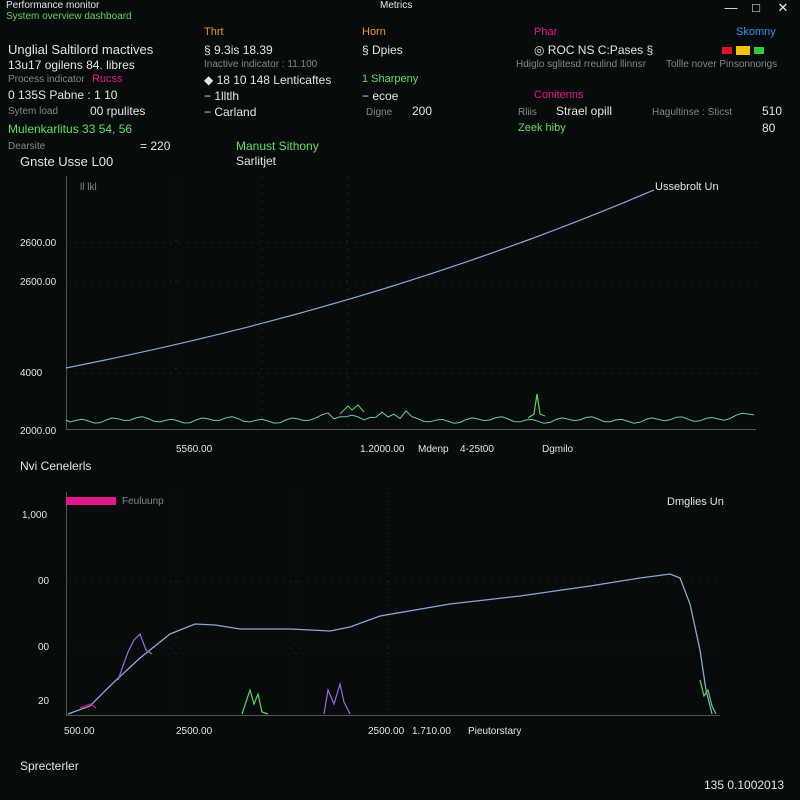 The height and width of the screenshot is (800, 800). What do you see at coordinates (756, 7) in the screenshot?
I see `maximize-button: □` at bounding box center [756, 7].